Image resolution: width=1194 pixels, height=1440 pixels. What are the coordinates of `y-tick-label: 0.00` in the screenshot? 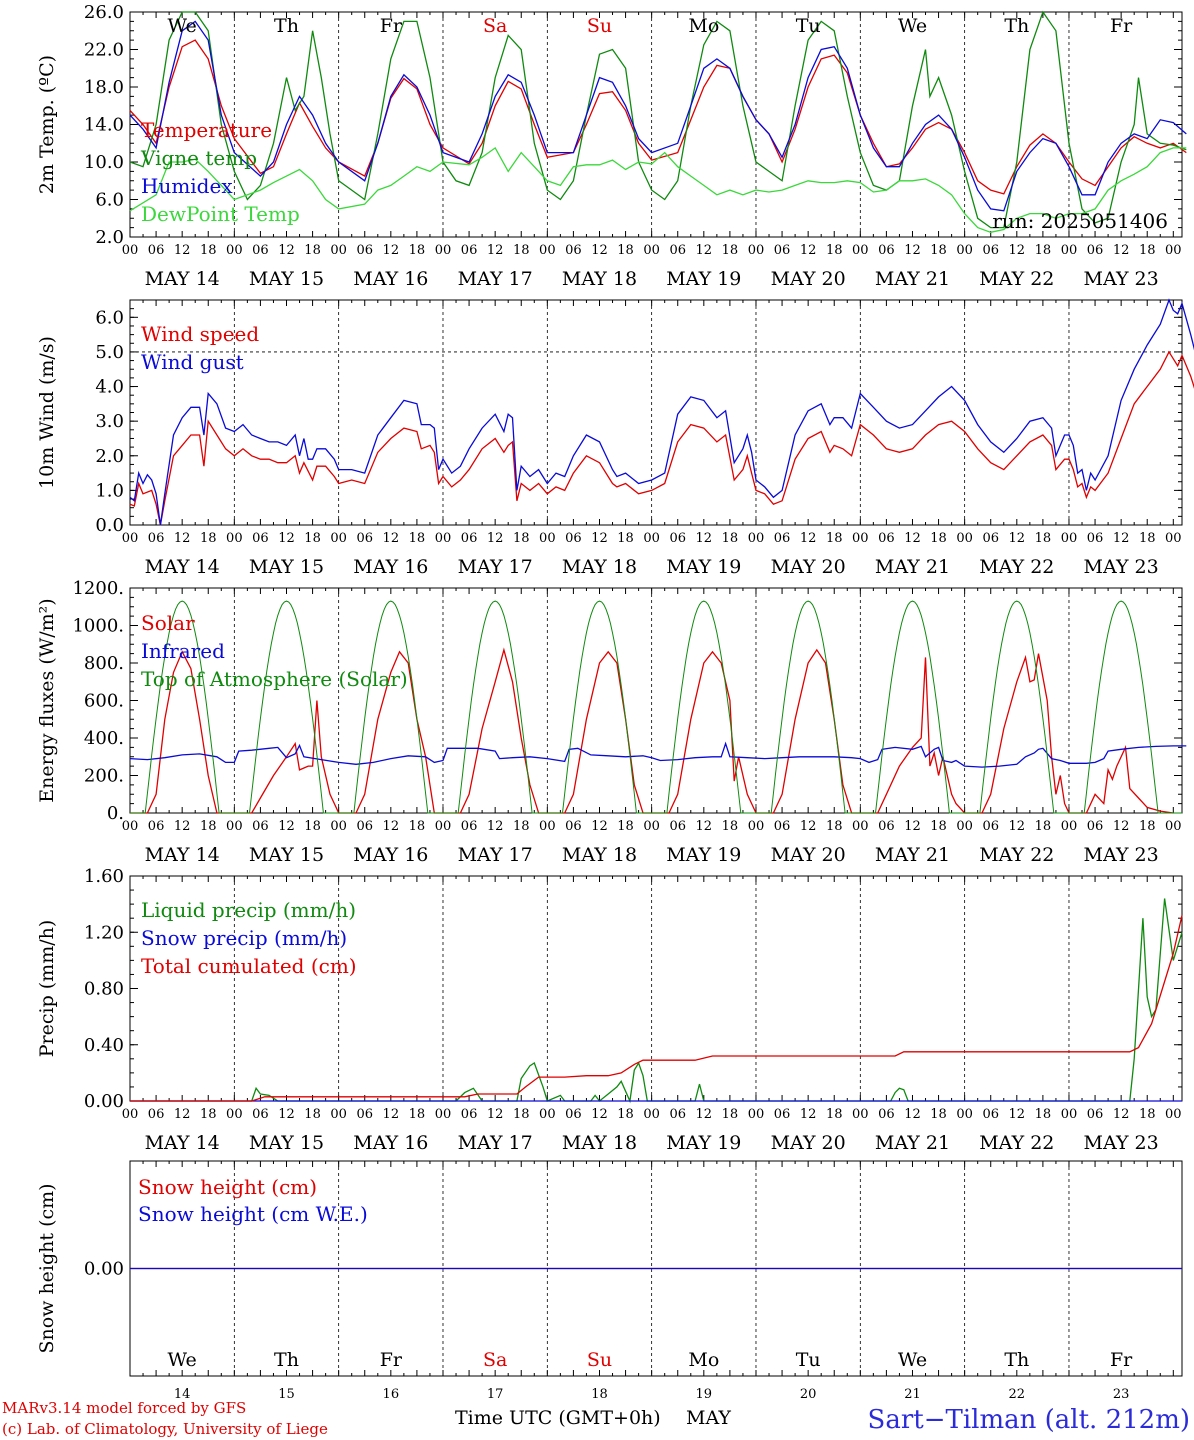 It's located at (104, 1269).